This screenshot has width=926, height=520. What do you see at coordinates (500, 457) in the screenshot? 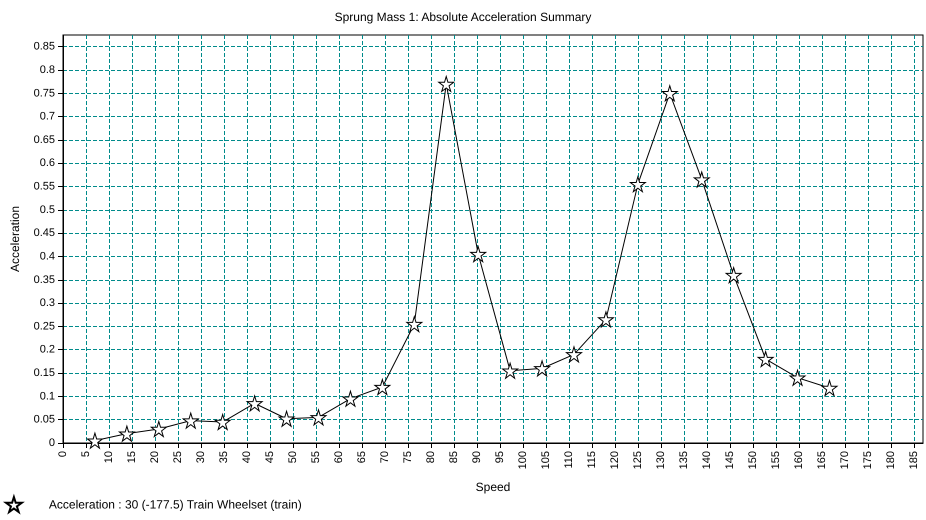
I see `x-tick-label: 95` at bounding box center [500, 457].